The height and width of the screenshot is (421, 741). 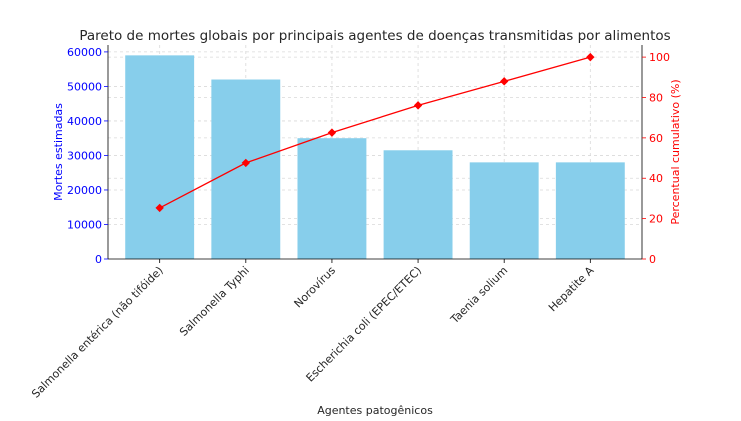 What do you see at coordinates (656, 178) in the screenshot?
I see `y-tick-label-right-2: 40` at bounding box center [656, 178].